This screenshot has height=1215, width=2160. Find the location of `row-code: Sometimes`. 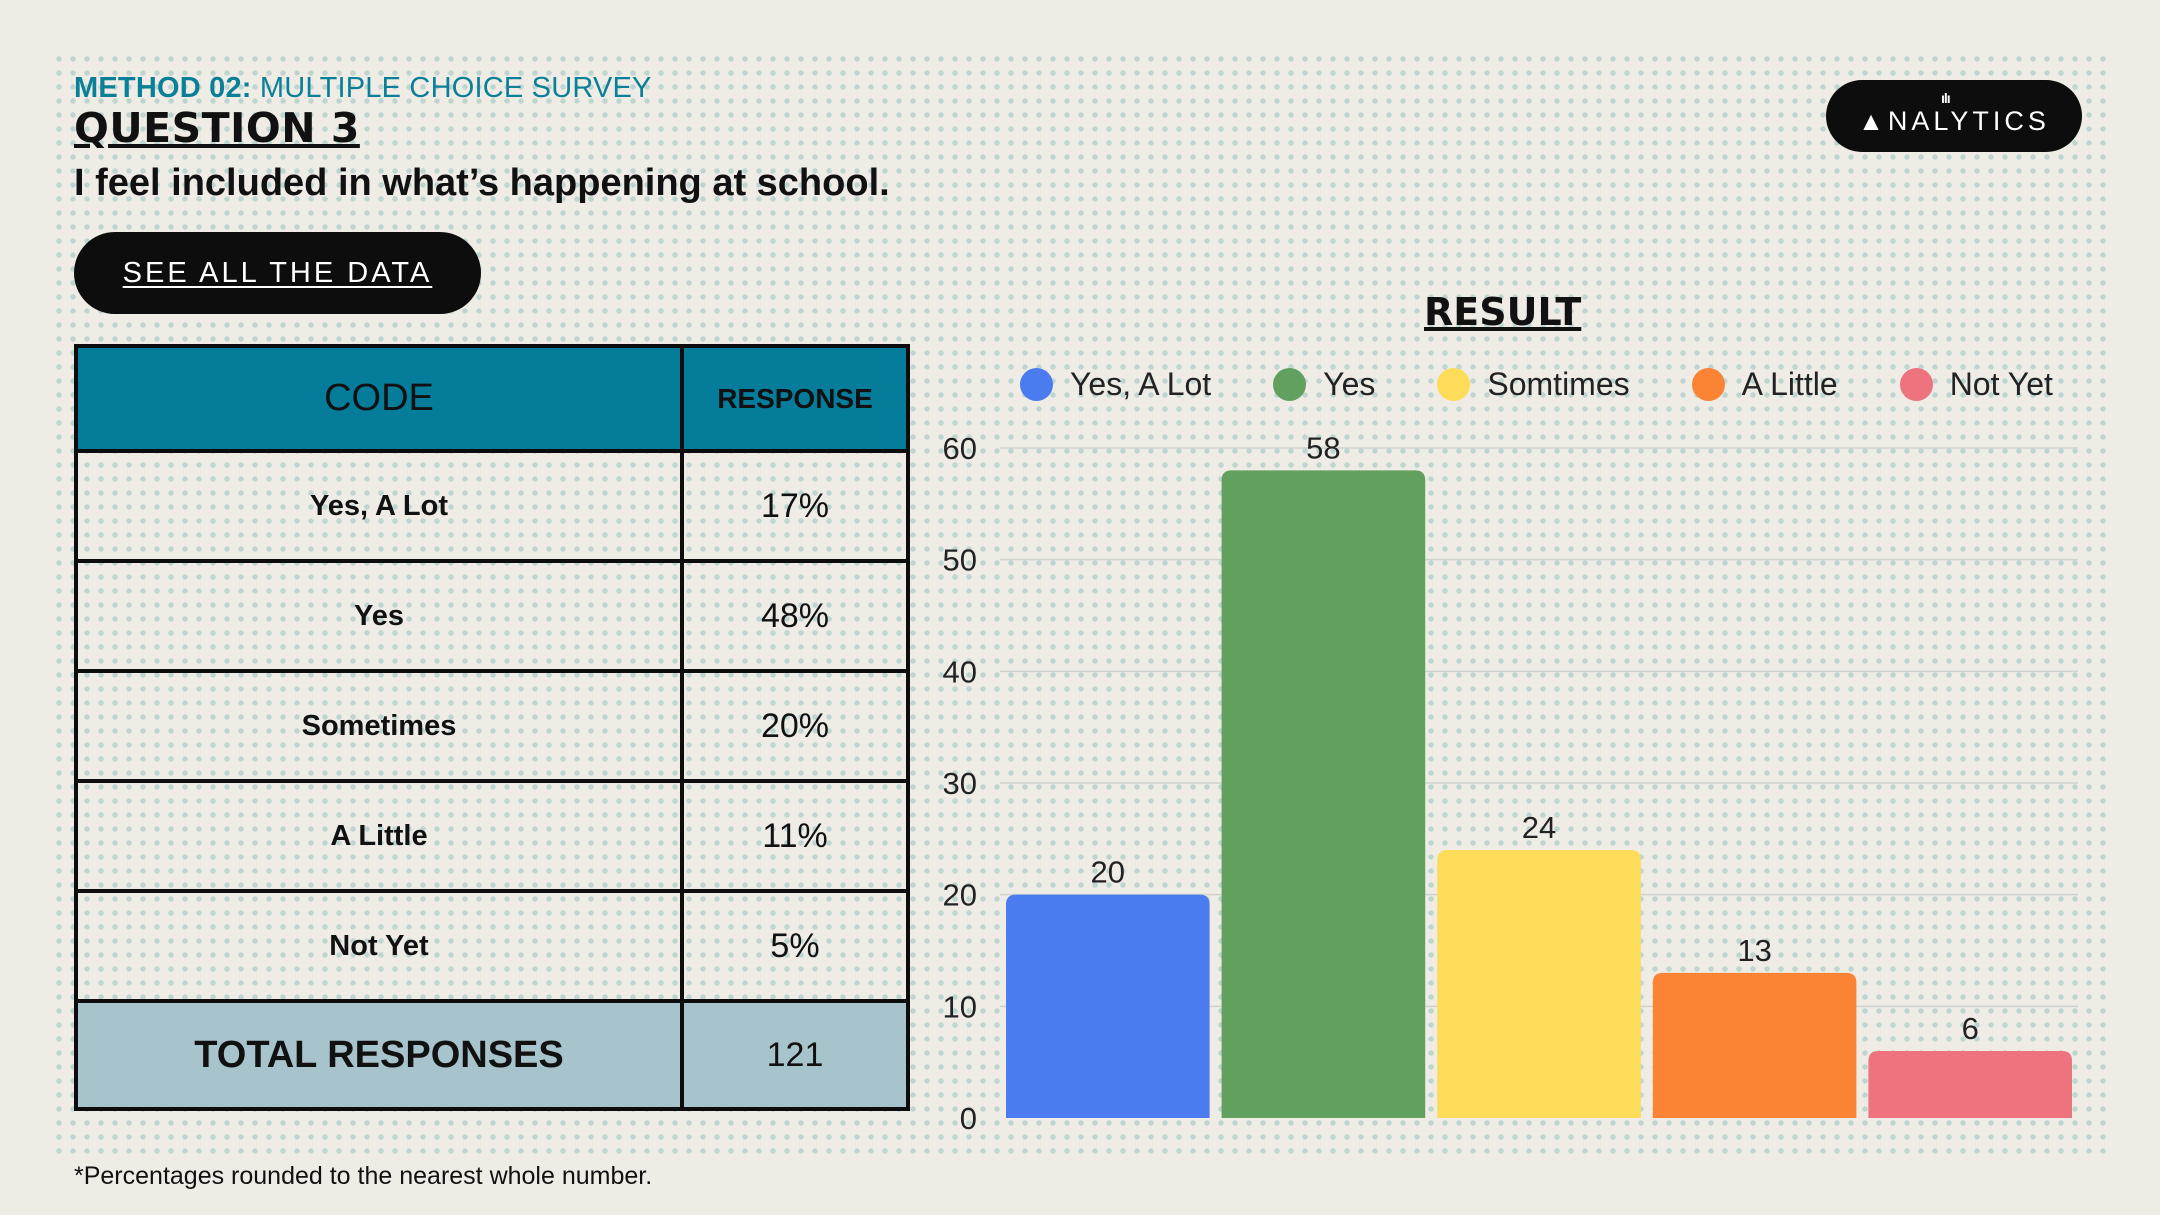

row-code: Sometimes is located at coordinates (379, 726).